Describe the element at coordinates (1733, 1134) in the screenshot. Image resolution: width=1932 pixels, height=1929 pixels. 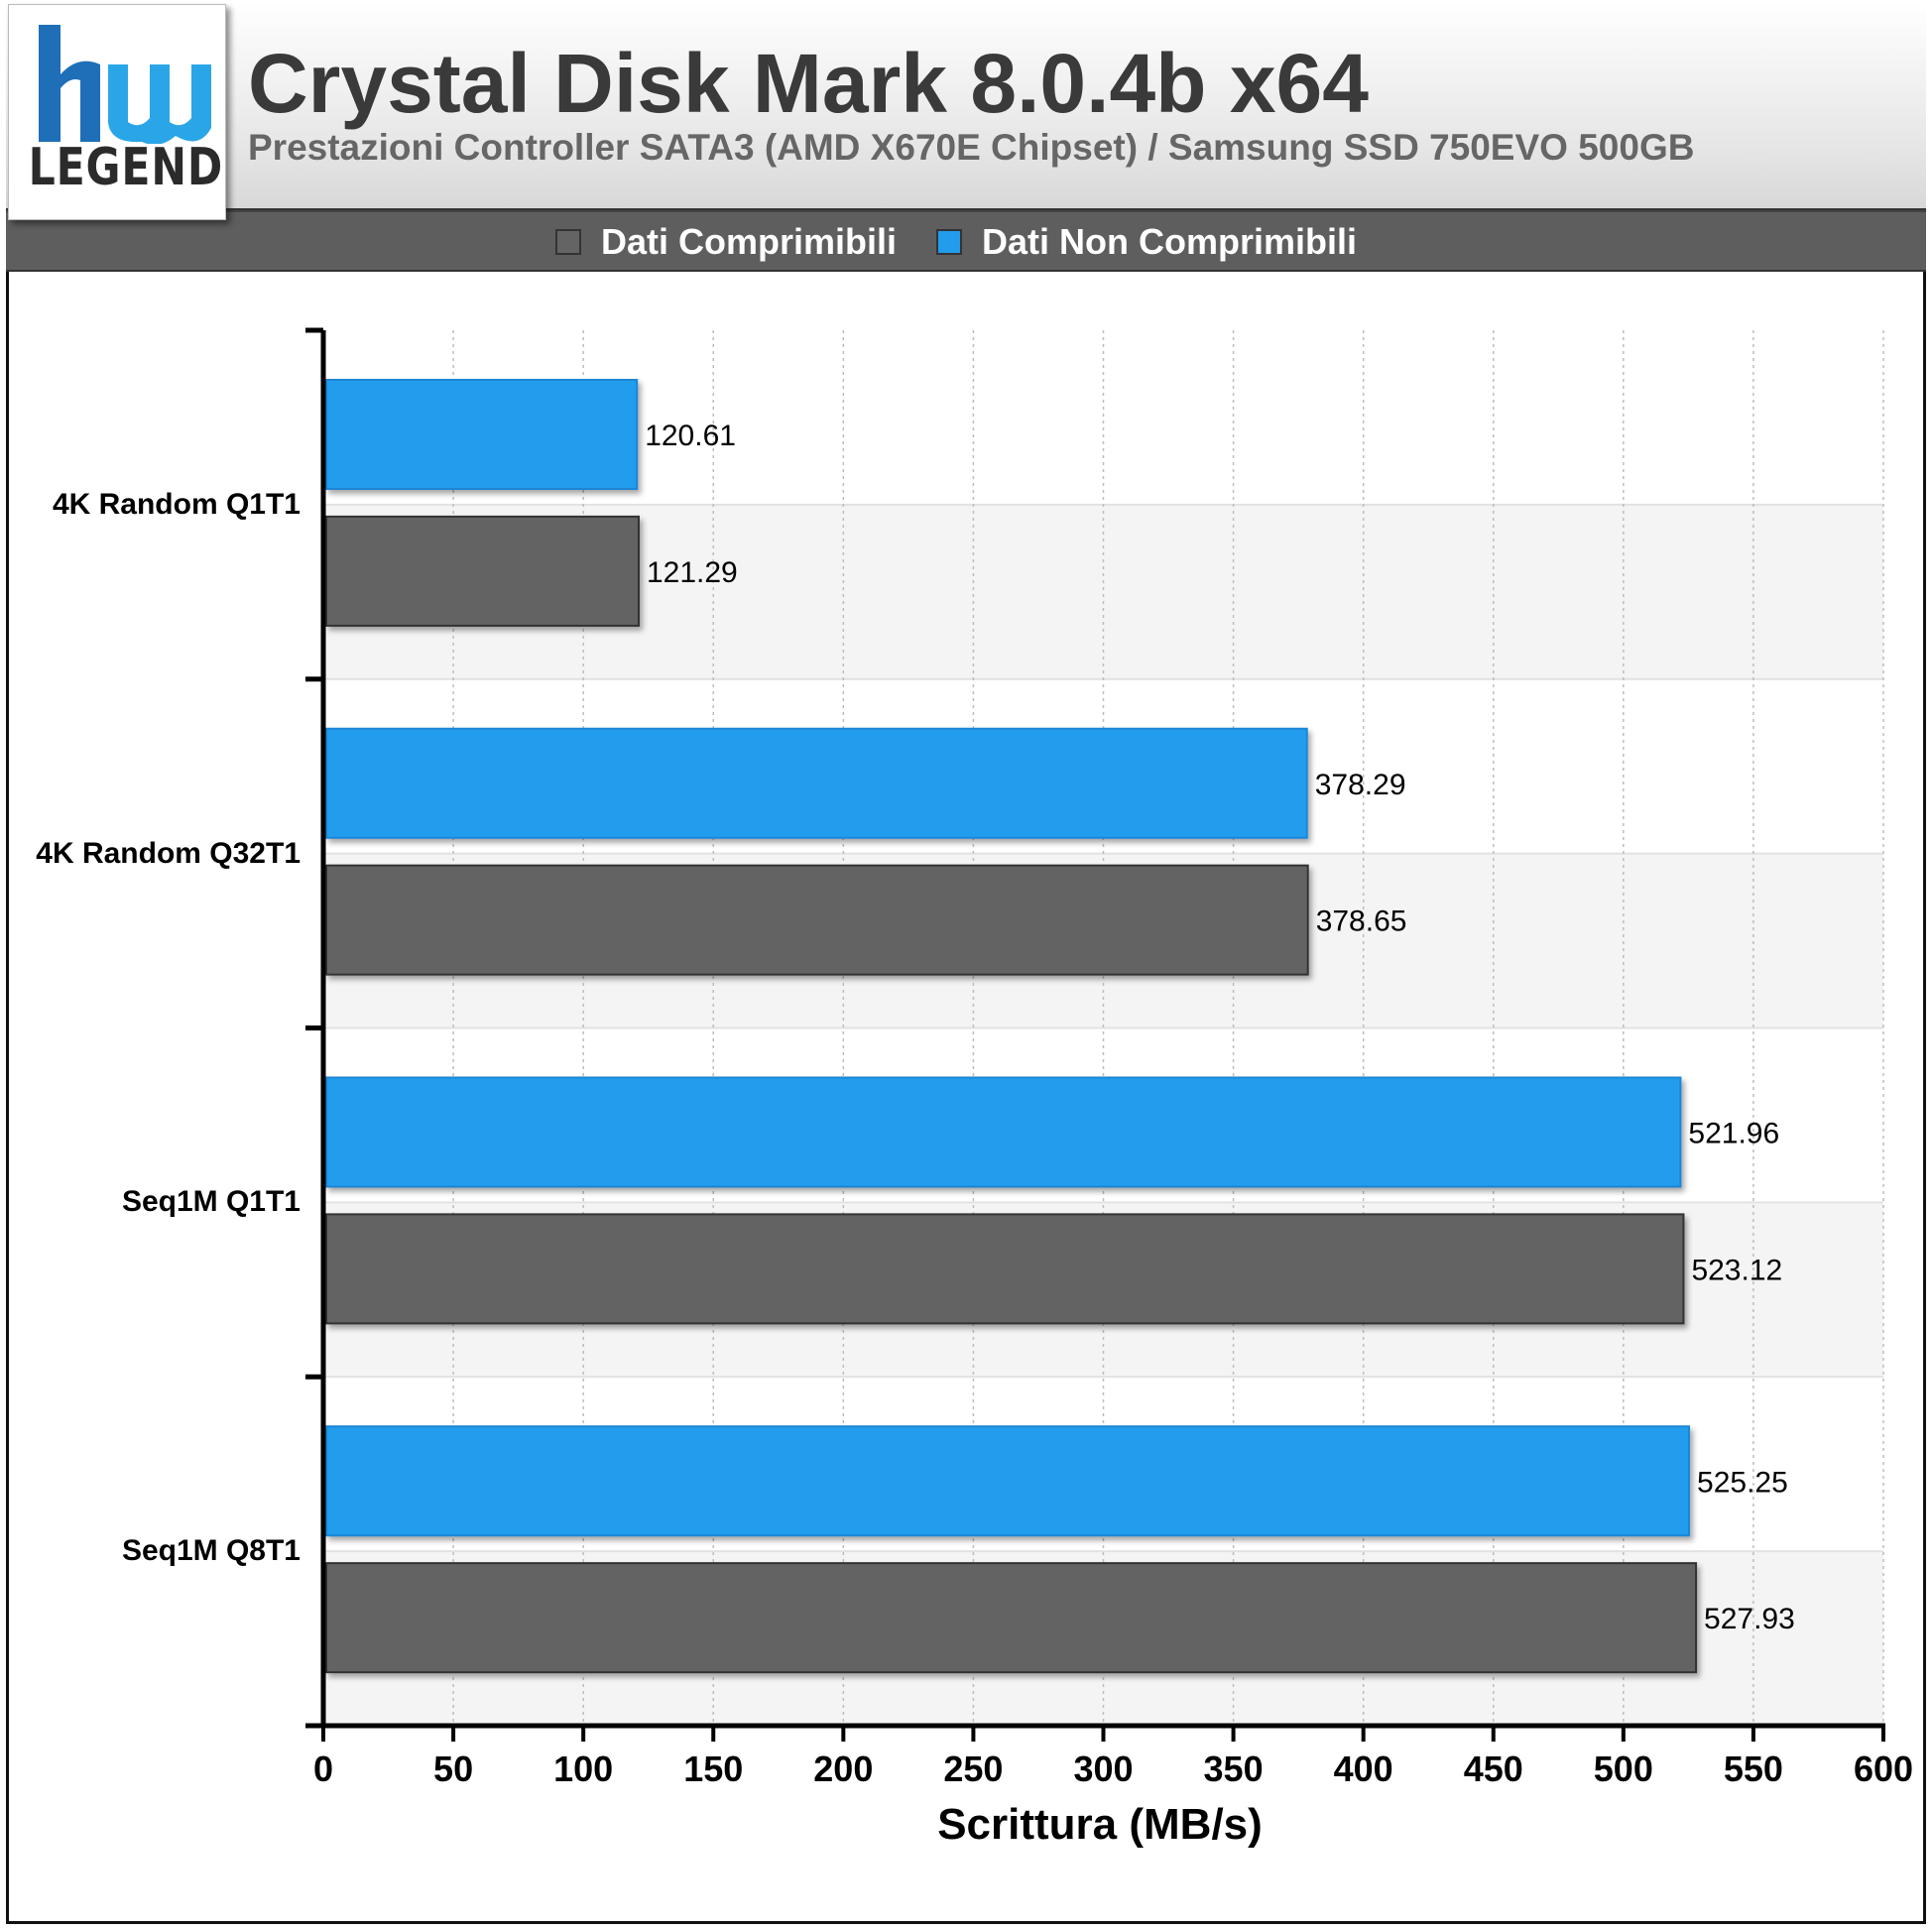
I see `bar-value-label: 521.96` at that location.